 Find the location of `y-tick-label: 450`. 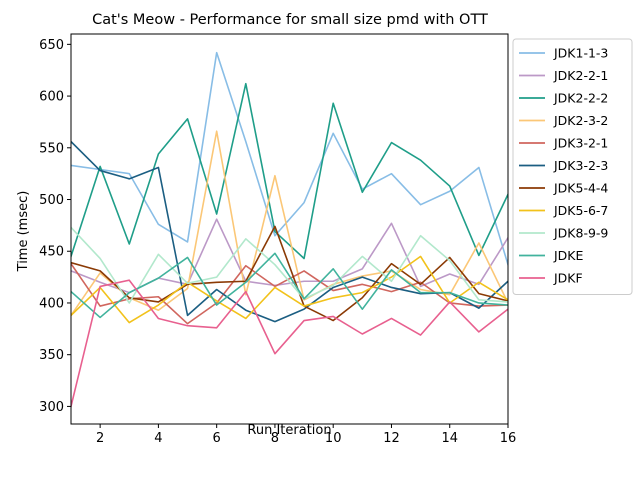

y-tick-label: 450 is located at coordinates (51, 252).